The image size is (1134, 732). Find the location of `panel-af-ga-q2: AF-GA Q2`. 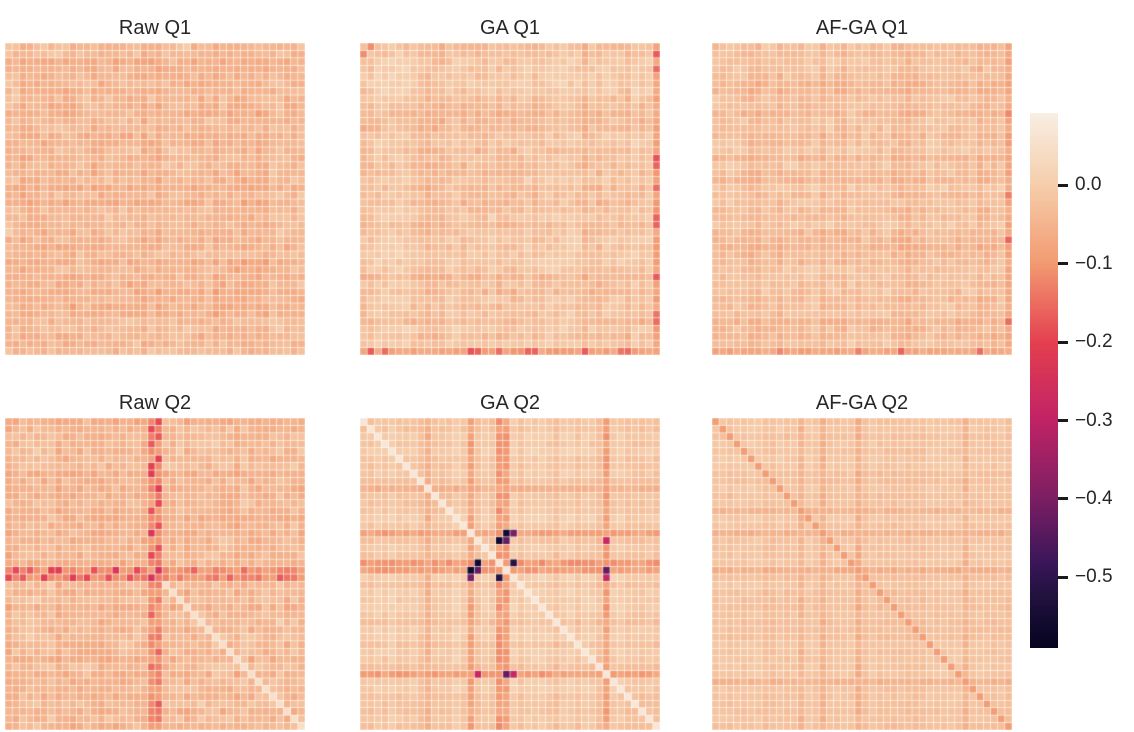

panel-af-ga-q2: AF-GA Q2 is located at coordinates (862, 559).